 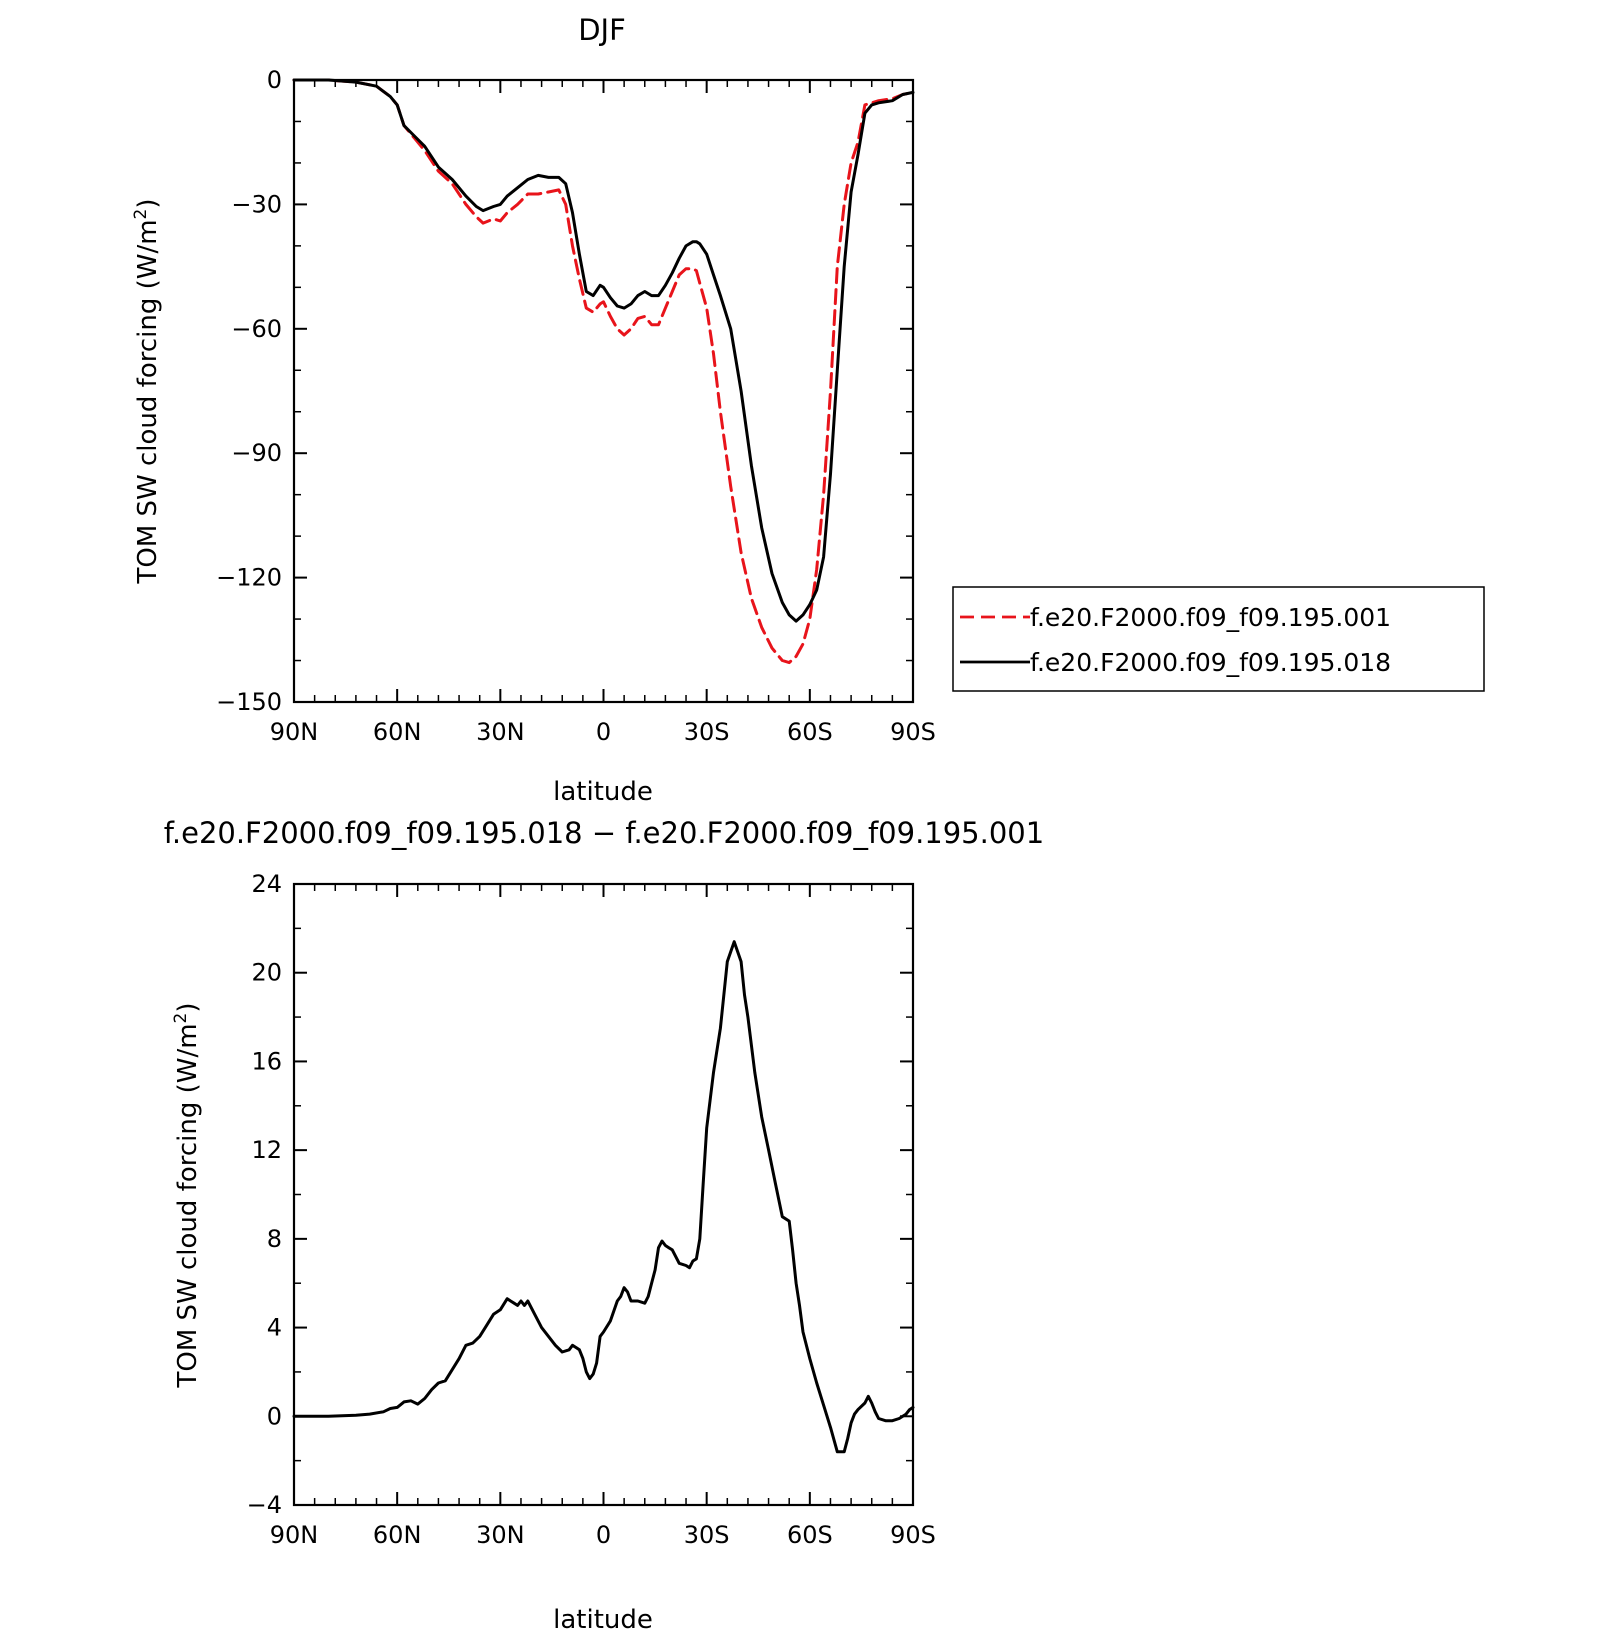 I want to click on legend-box, so click(x=1218, y=639).